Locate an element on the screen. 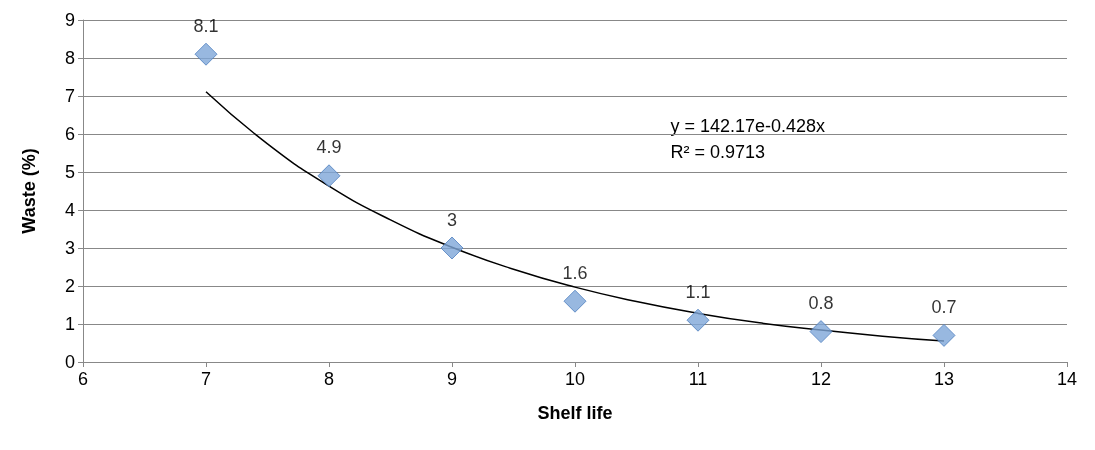 This screenshot has width=1095, height=450. x-tick-label: 12 is located at coordinates (821, 379).